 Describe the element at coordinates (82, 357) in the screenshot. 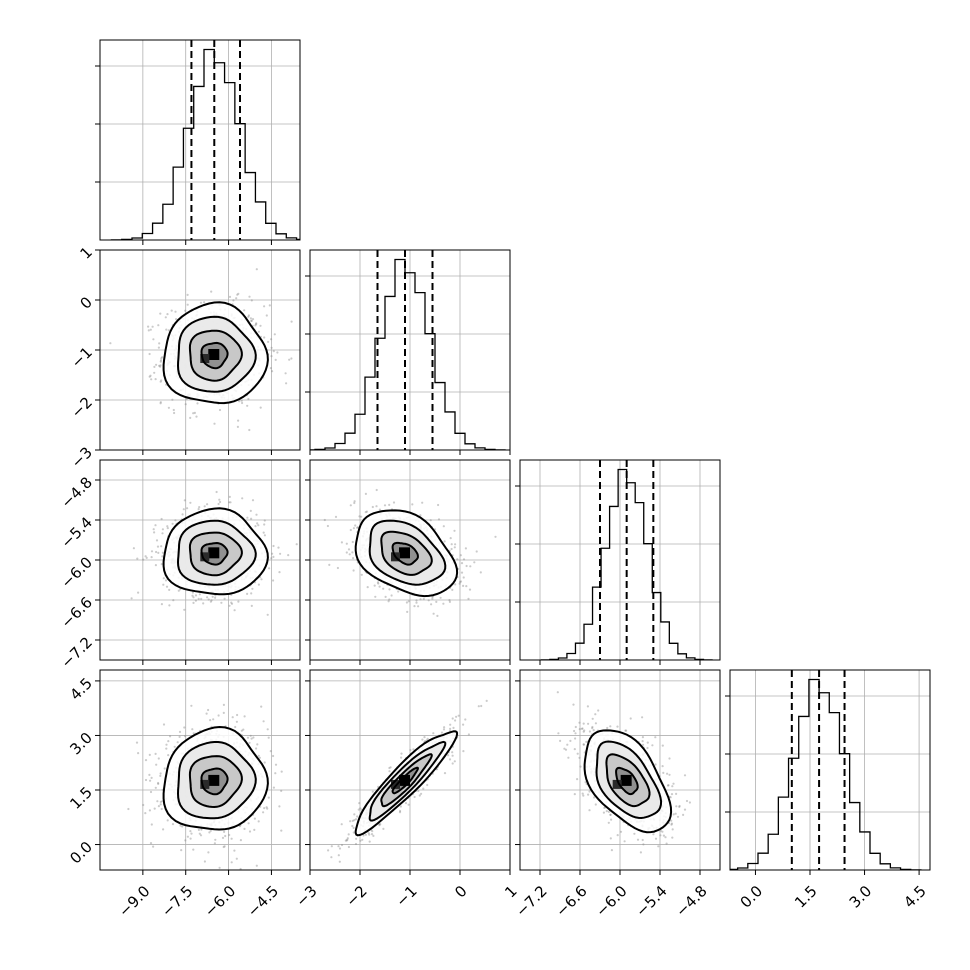

I see `y-tick-label: −1` at that location.